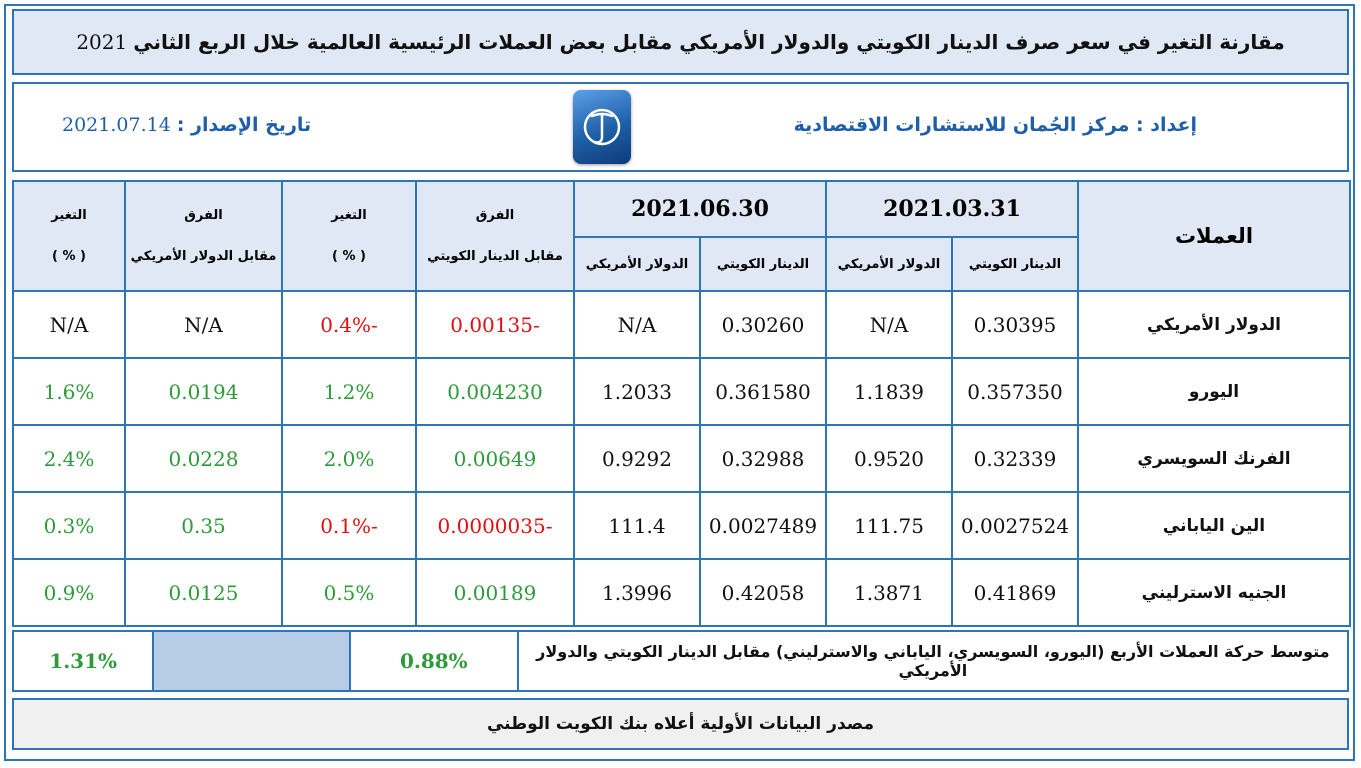  What do you see at coordinates (1166, 125) in the screenshot?
I see `prepared-label: إعداد :` at bounding box center [1166, 125].